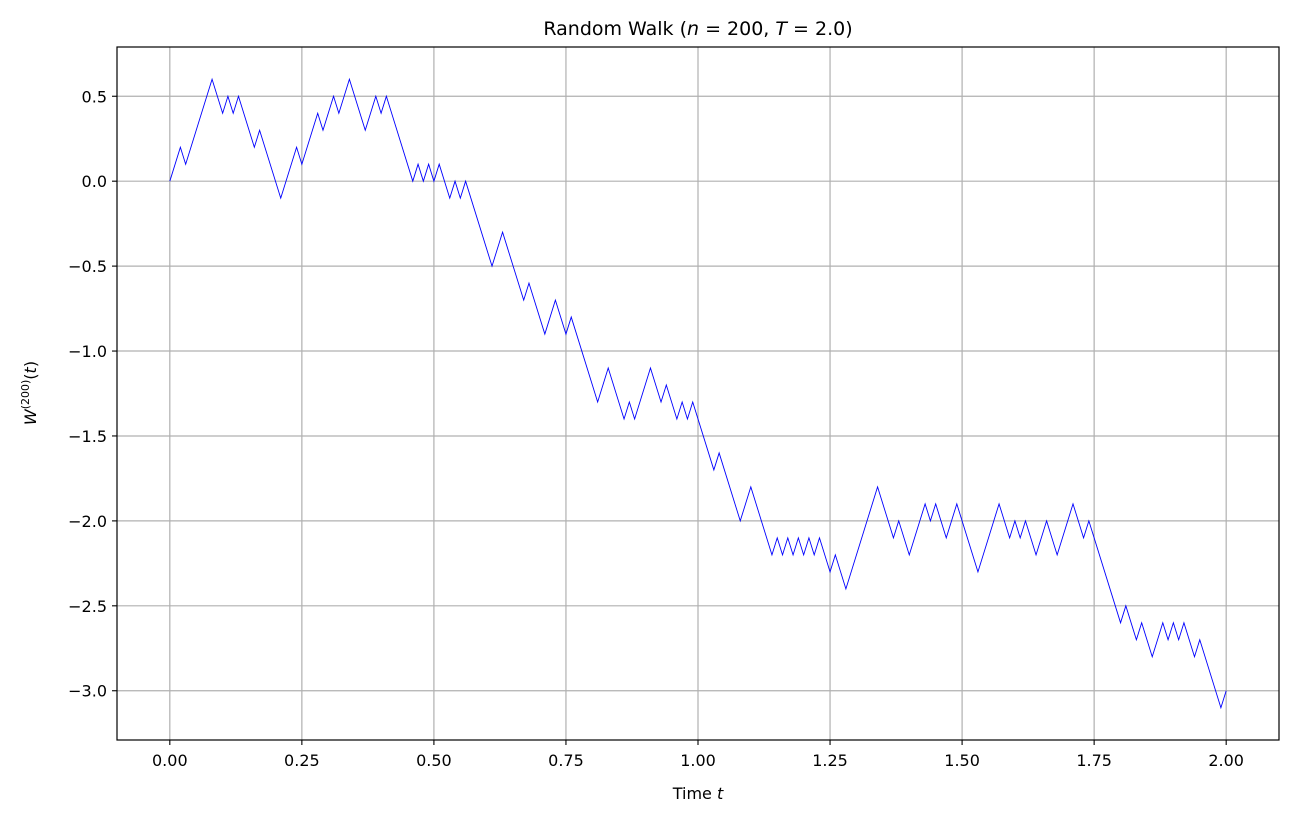 This screenshot has width=1294, height=818. Describe the element at coordinates (698, 793) in the screenshot. I see `x-axis-label: Time t` at that location.